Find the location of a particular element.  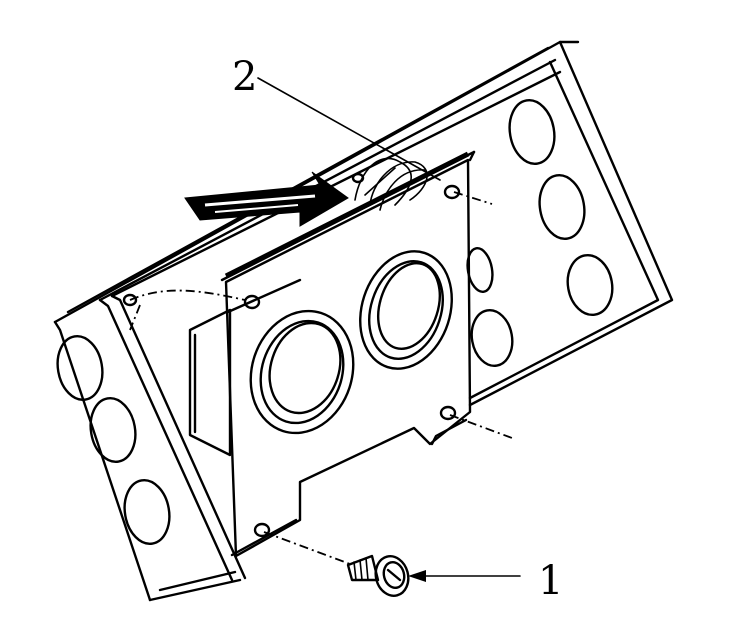

rail-screw-holes is located at coordinates (243, 239).